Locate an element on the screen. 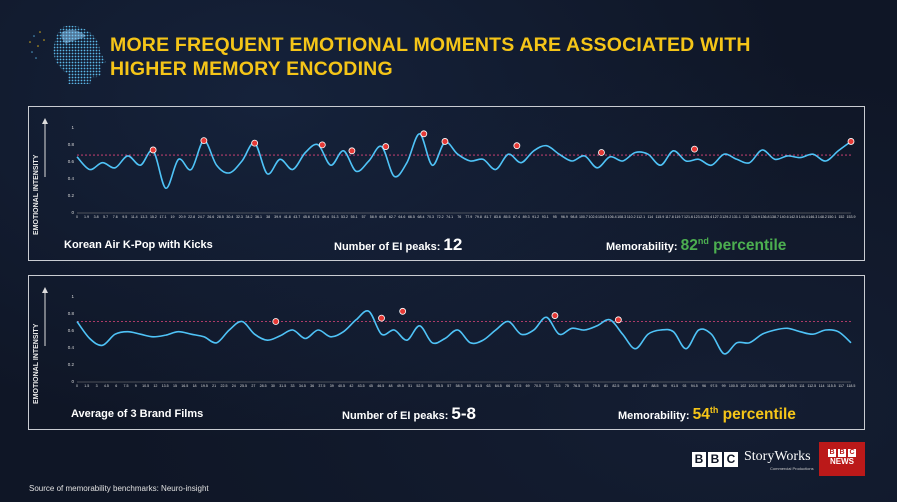 The height and width of the screenshot is (502, 897). x-tick-label: 49.5 is located at coordinates (400, 386).